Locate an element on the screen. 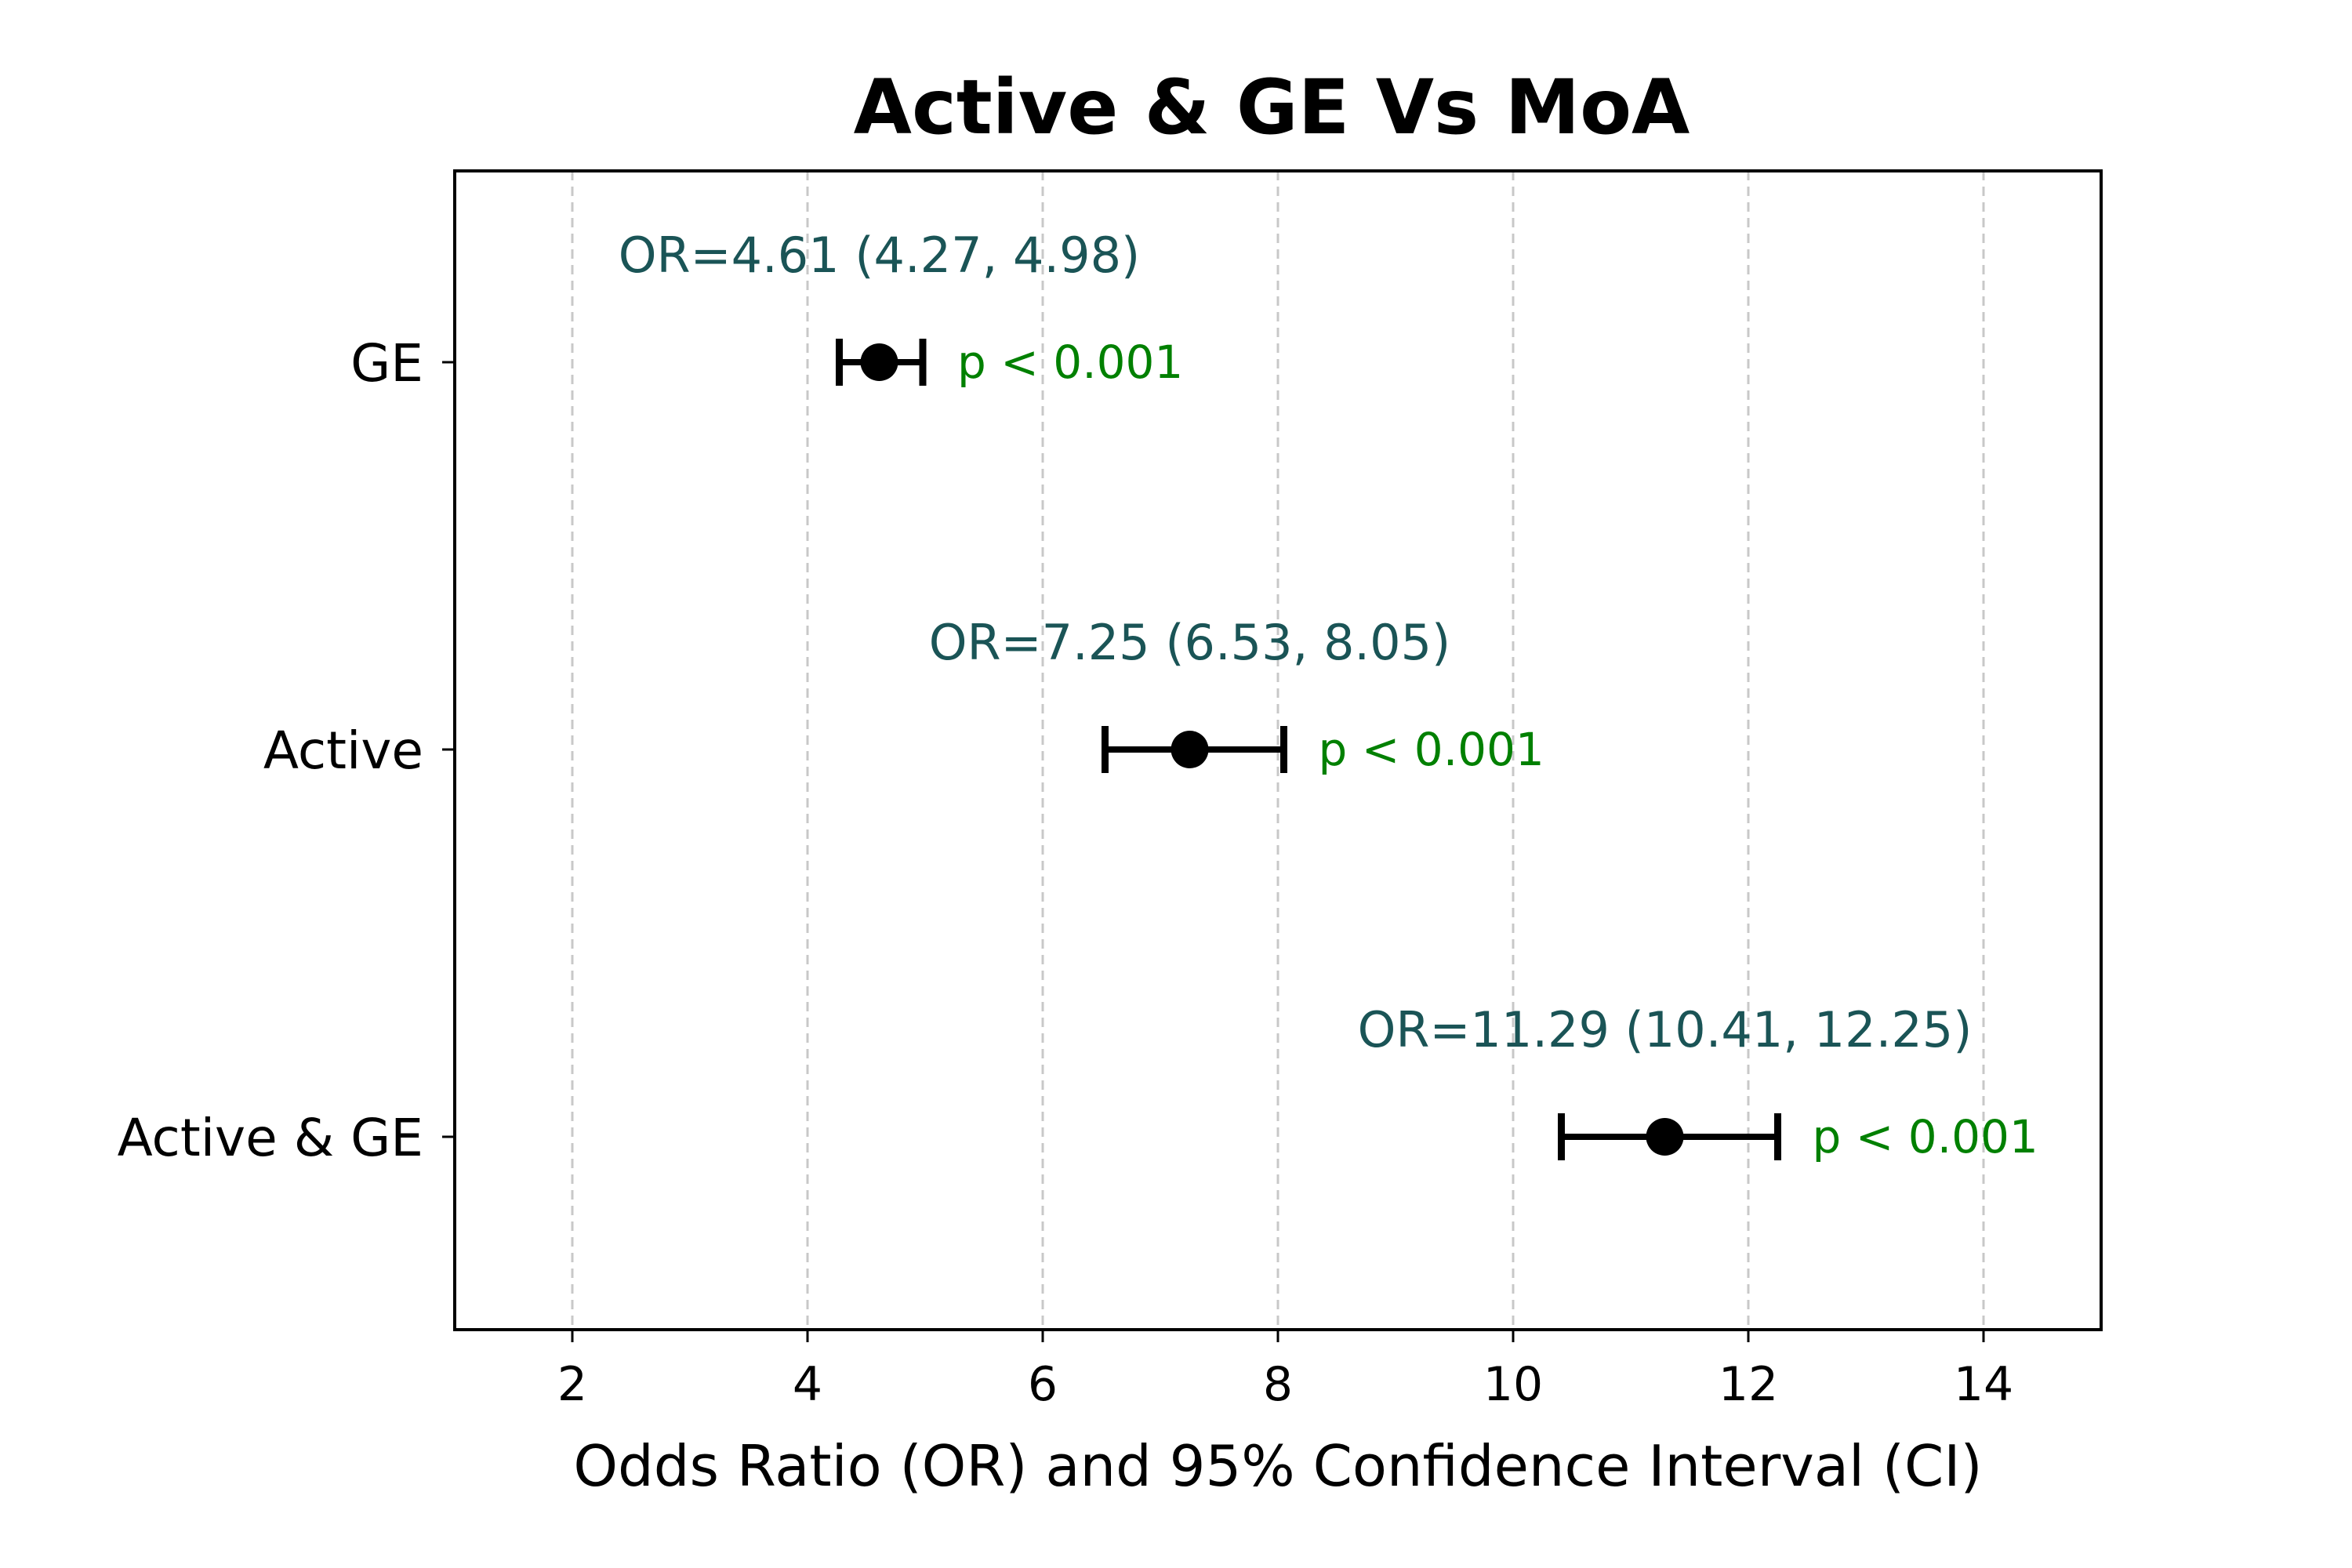  x-tick-label: 2 is located at coordinates (572, 1384).